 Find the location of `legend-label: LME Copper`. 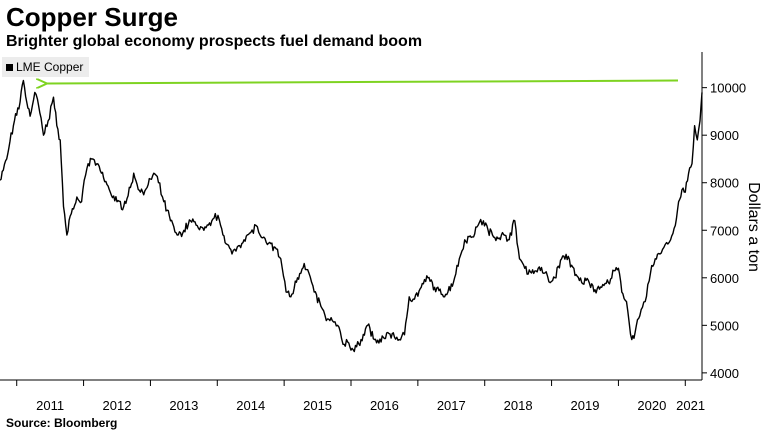

legend-label: LME Copper is located at coordinates (50, 67).